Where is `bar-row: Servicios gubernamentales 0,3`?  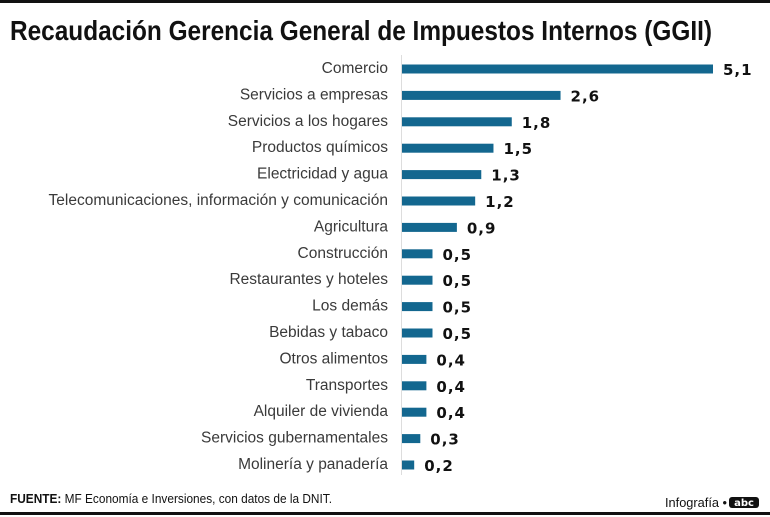 bar-row: Servicios gubernamentales 0,3 is located at coordinates (330, 439).